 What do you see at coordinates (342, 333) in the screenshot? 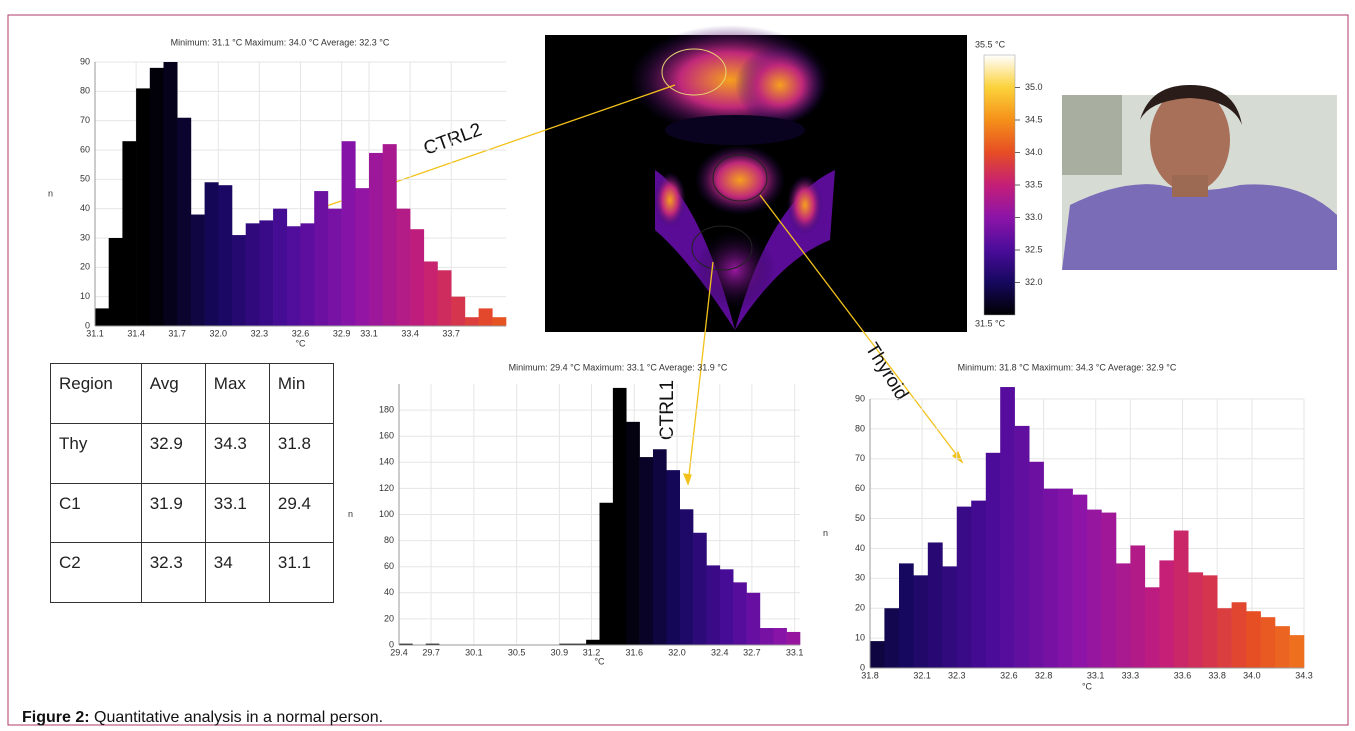
I see `x-tick-label: 32.9` at bounding box center [342, 333].